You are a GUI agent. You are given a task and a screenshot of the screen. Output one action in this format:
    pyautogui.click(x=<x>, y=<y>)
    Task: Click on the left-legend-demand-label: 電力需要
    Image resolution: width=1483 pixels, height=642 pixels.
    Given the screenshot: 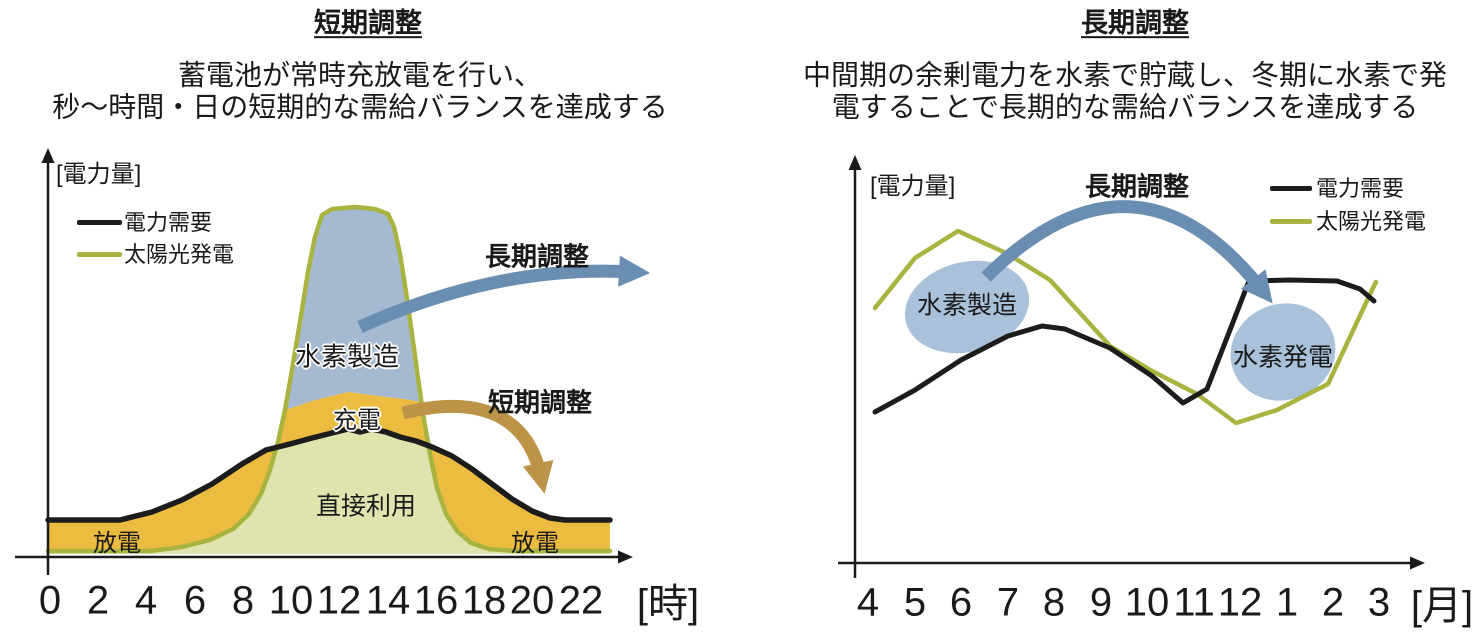 What is the action you would take?
    pyautogui.click(x=168, y=222)
    